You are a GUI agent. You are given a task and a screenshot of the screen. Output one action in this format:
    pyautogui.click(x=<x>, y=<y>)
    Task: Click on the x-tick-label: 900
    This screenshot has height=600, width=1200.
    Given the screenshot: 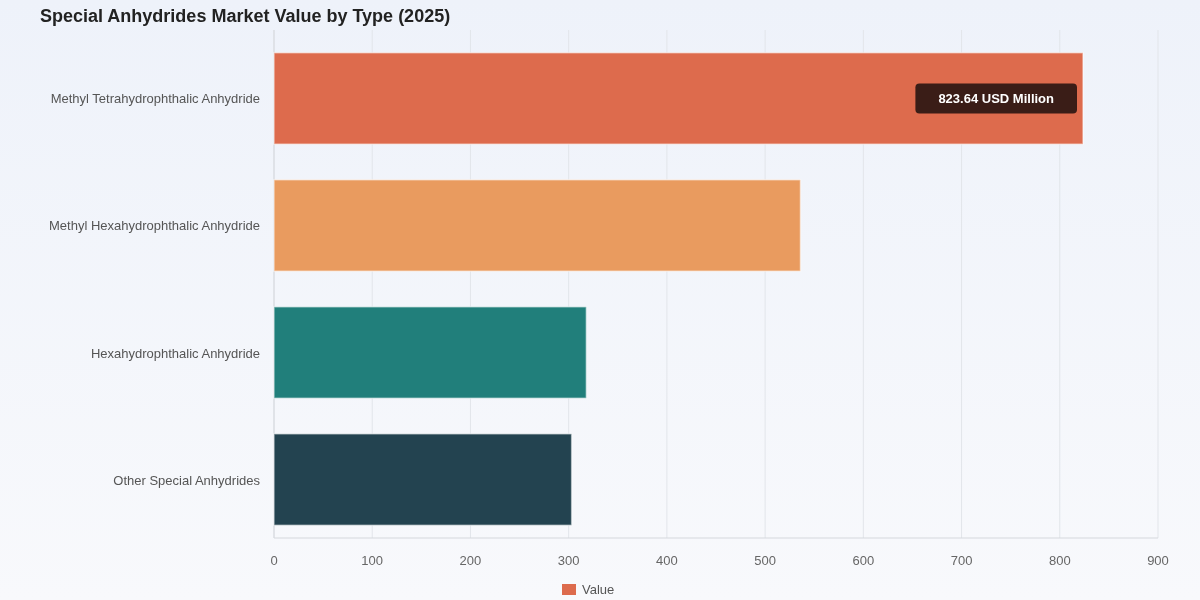 What is the action you would take?
    pyautogui.click(x=1158, y=560)
    